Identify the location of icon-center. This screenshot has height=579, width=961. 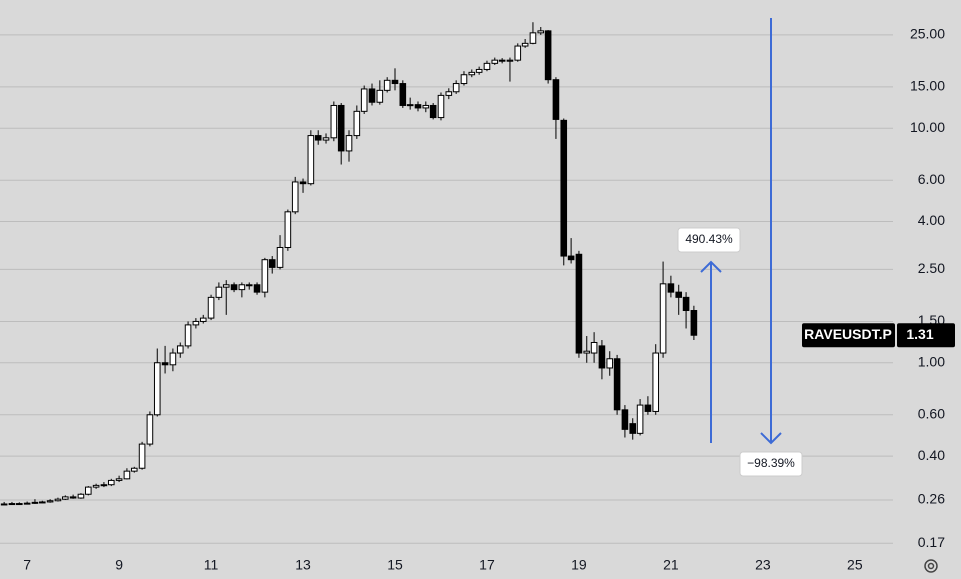
(931, 566).